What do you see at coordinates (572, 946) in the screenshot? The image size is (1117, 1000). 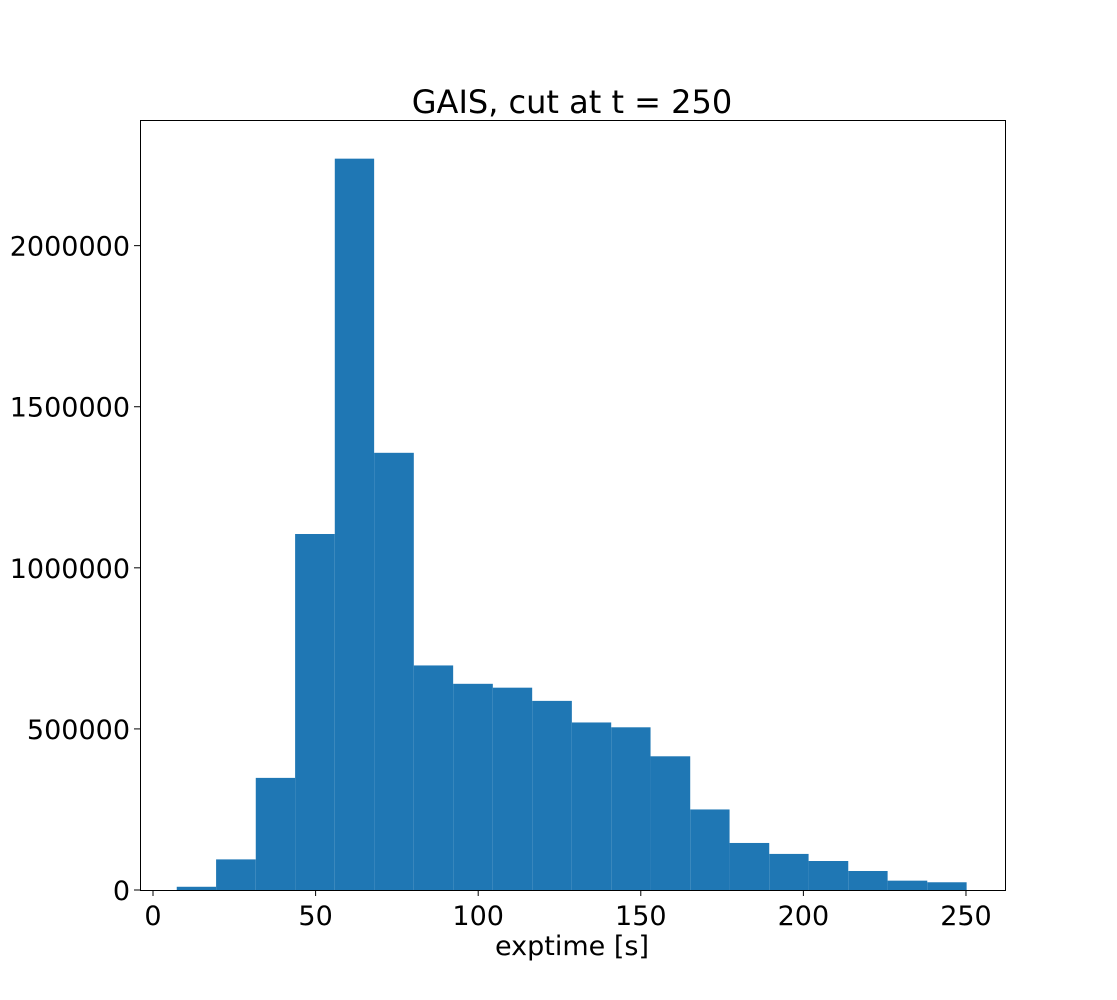 I see `x-axis-label: exptime [s]` at bounding box center [572, 946].